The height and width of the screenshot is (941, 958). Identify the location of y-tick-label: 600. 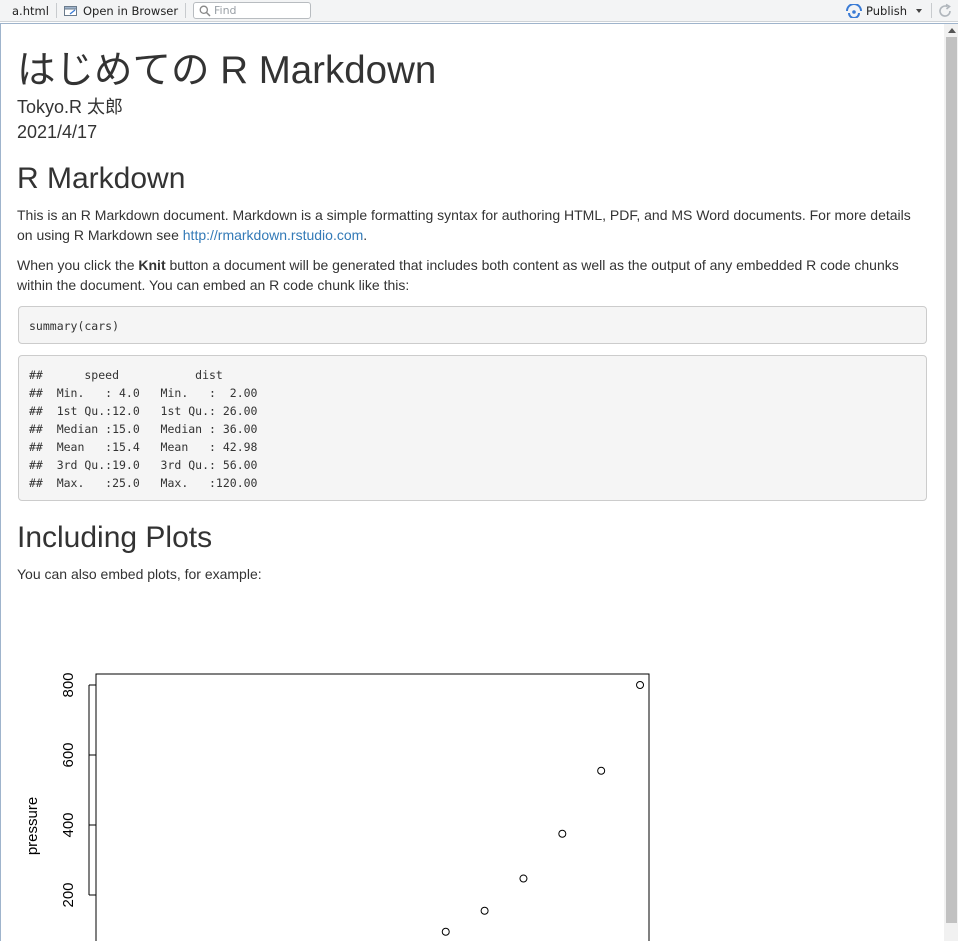
(68, 754).